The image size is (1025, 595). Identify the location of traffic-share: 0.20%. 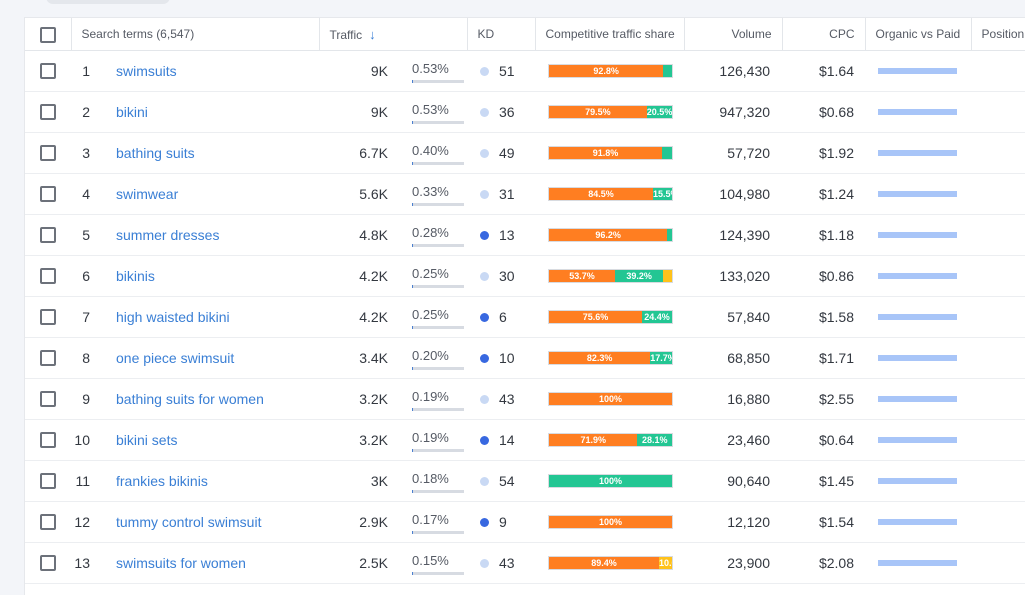
(438, 359).